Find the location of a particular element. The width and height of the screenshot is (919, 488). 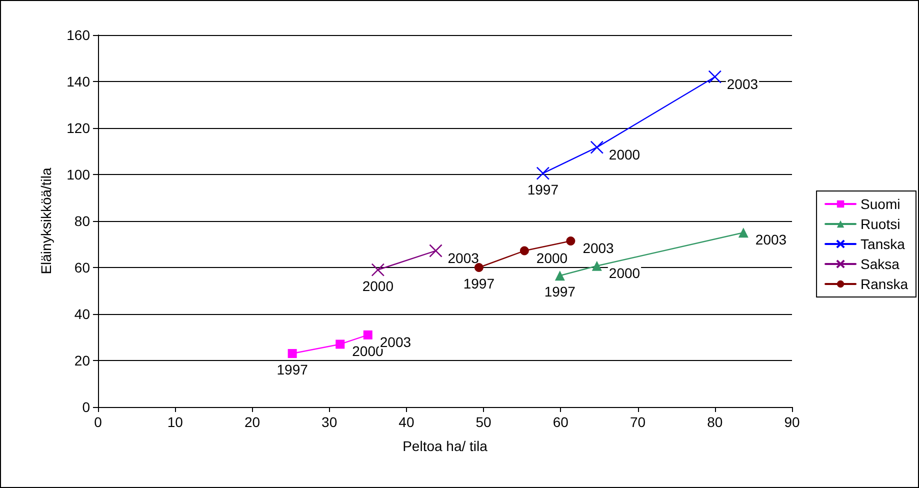

y-axis-title: Eläinyksikköä/tila is located at coordinates (46, 220).